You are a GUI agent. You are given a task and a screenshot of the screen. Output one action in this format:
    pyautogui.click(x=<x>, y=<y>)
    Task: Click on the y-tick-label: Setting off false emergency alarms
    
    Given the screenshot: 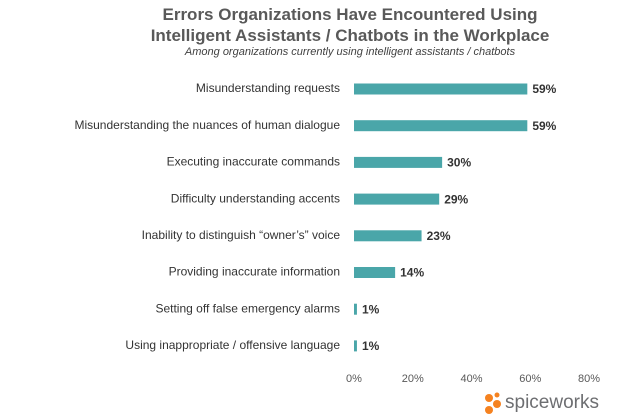 What is the action you would take?
    pyautogui.click(x=247, y=308)
    